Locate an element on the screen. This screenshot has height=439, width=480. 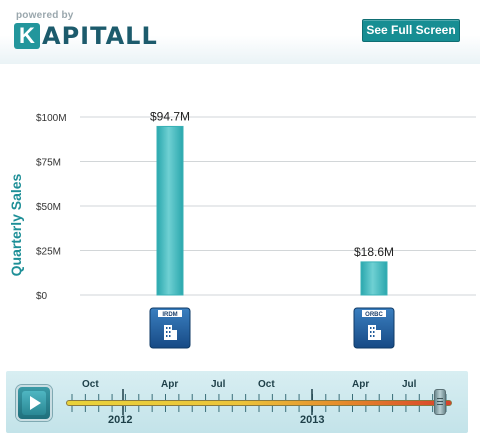
y-tick-label: $0 is located at coordinates (42, 296).